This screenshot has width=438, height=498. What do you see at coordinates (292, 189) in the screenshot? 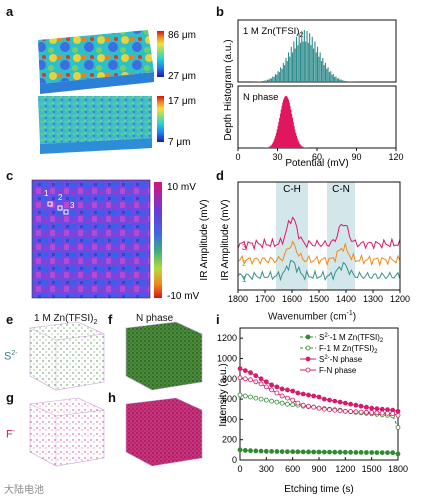
I see `d-band-ch-label: C-H` at bounding box center [292, 189].